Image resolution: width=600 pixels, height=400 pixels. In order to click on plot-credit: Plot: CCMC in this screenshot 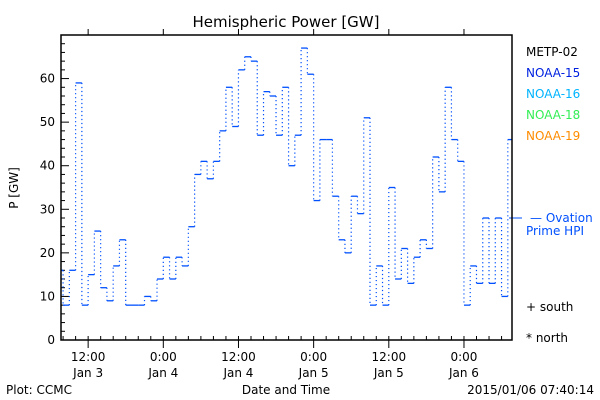, I will do `click(39, 390)`.